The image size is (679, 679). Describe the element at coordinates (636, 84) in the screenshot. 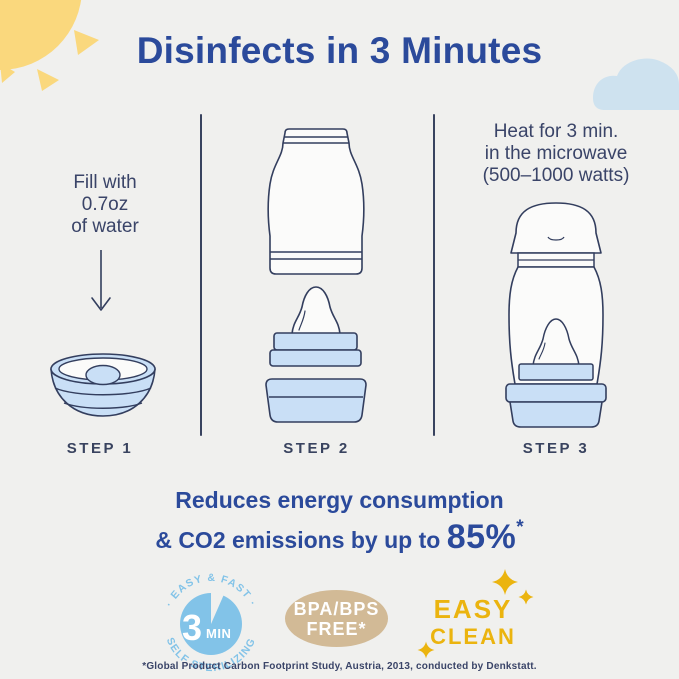

I see `cloud-icon` at that location.